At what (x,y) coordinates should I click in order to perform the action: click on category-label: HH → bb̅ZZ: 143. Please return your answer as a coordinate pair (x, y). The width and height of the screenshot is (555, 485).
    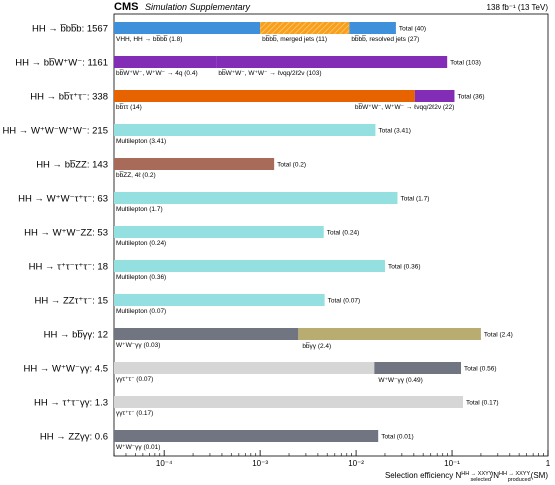
    Looking at the image, I should click on (72, 165).